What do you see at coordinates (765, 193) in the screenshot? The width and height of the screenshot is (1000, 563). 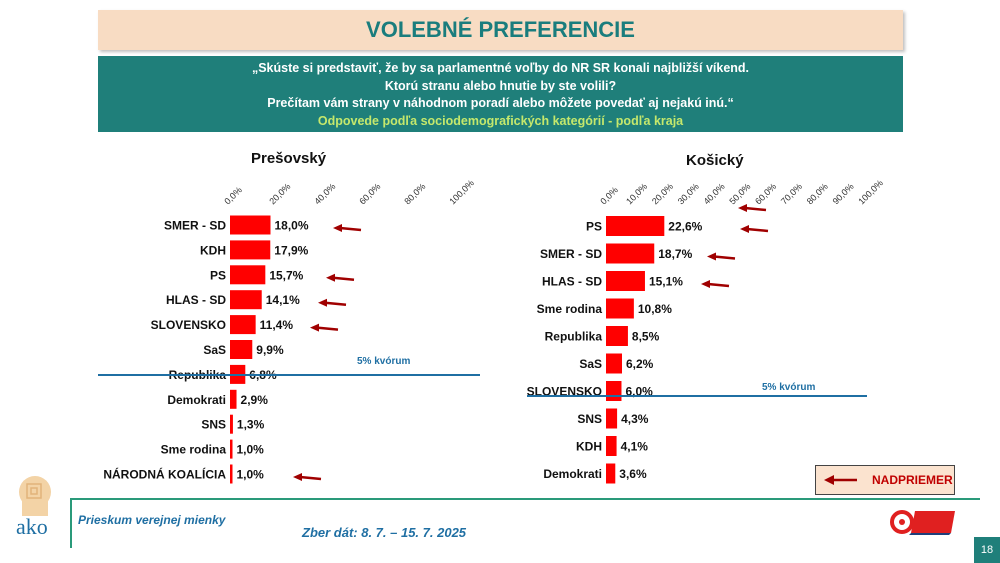 I see `kosicky-tick-label: 60,0%` at bounding box center [765, 193].